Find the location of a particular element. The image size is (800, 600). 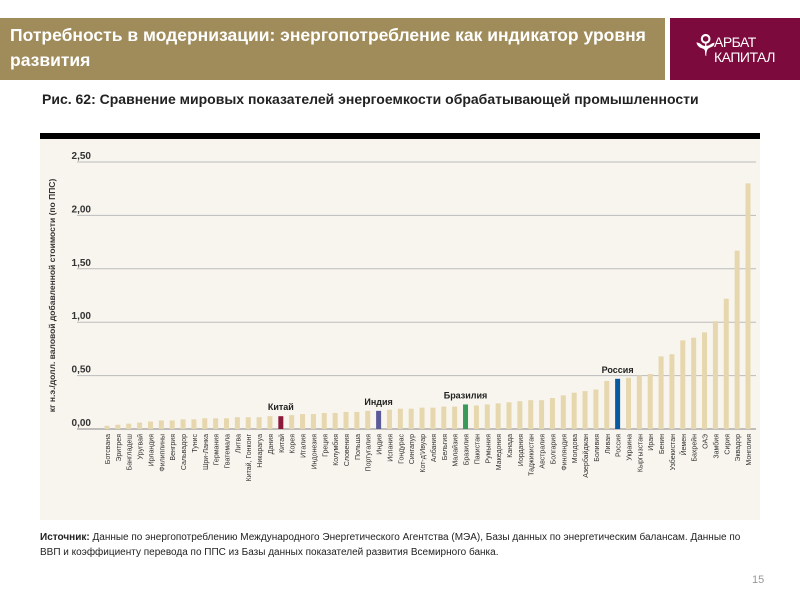

bar-Молдова is located at coordinates (574, 410).